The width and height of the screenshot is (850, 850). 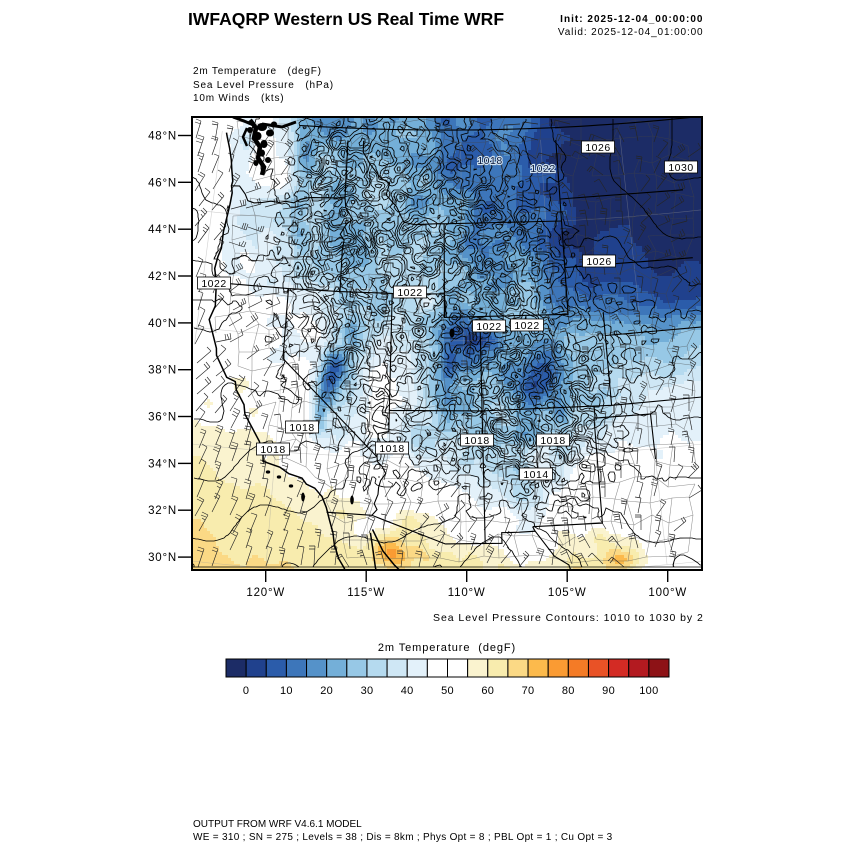 I want to click on svg-text:IWFAQRP Western US Real Time W: IWFAQRP Western US Real Time WRF, so click(x=346, y=19).